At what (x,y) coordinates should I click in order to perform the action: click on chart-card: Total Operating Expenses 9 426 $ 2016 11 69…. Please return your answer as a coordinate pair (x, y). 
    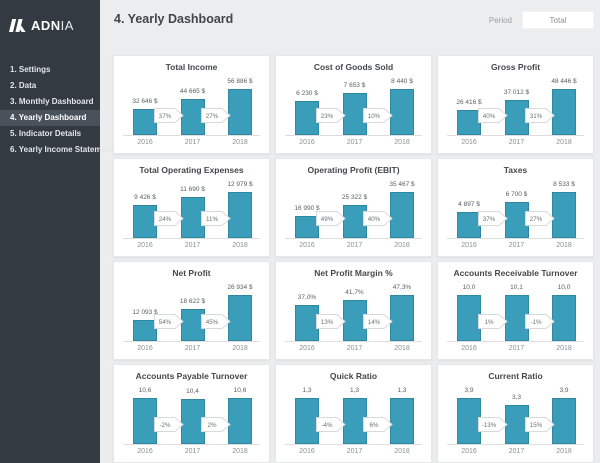
    Looking at the image, I should click on (191, 207).